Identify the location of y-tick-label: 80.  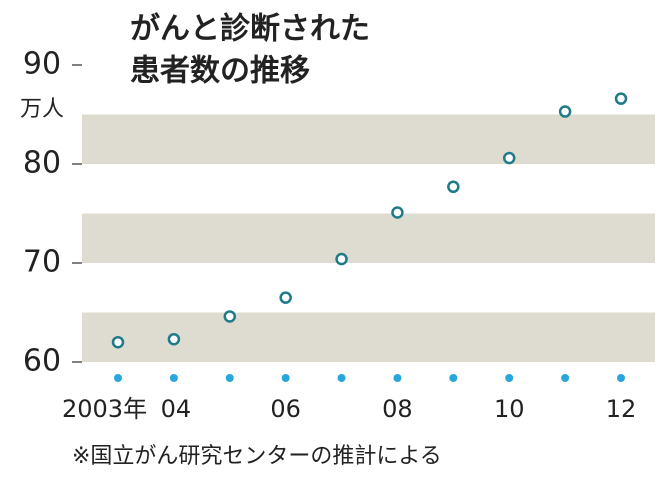
(42, 163).